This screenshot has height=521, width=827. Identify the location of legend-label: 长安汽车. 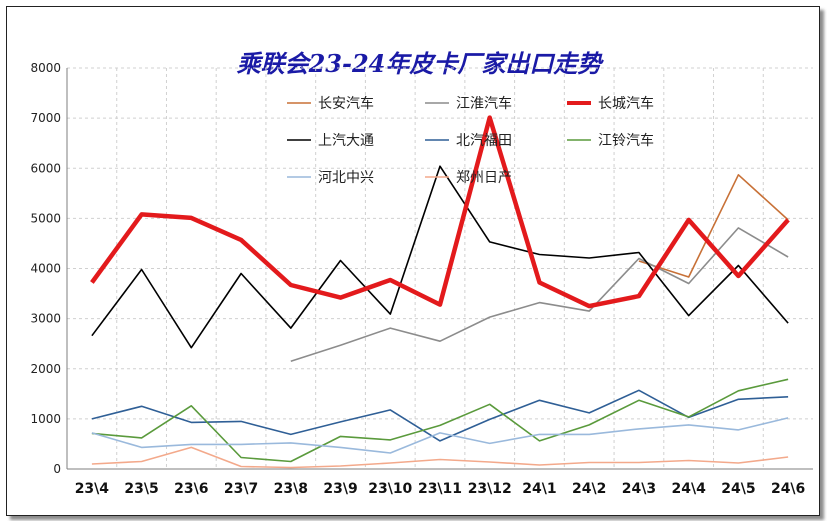
(346, 103).